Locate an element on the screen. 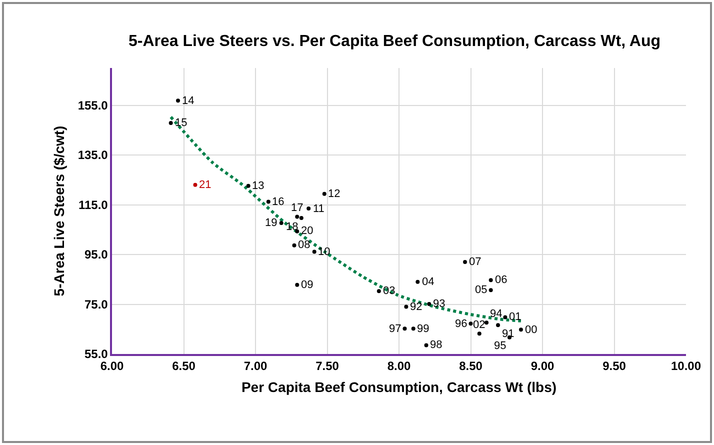  annotation: 96 is located at coordinates (461, 324).